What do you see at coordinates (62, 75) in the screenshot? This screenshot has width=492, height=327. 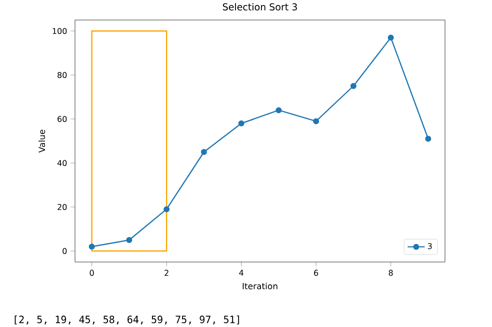 I see `y-tick-label: 80` at bounding box center [62, 75].